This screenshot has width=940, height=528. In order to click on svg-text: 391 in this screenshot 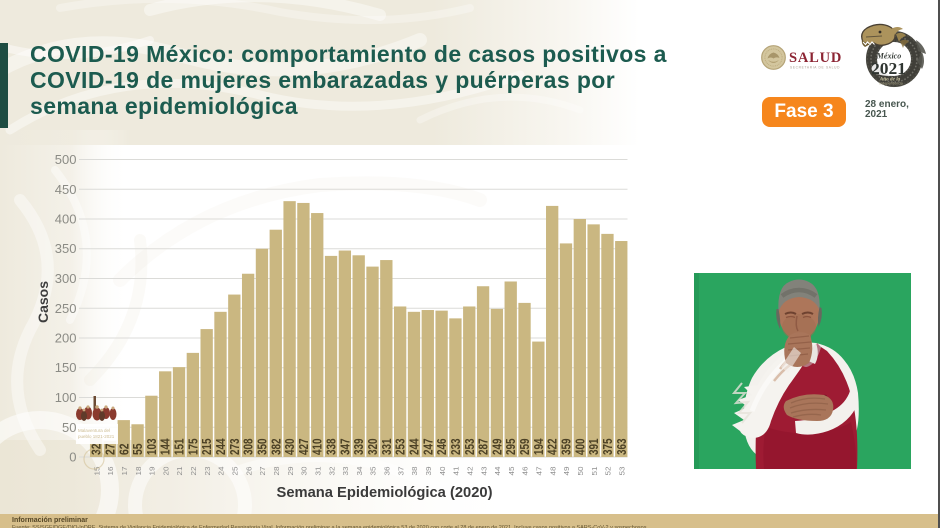, I will do `click(594, 446)`.